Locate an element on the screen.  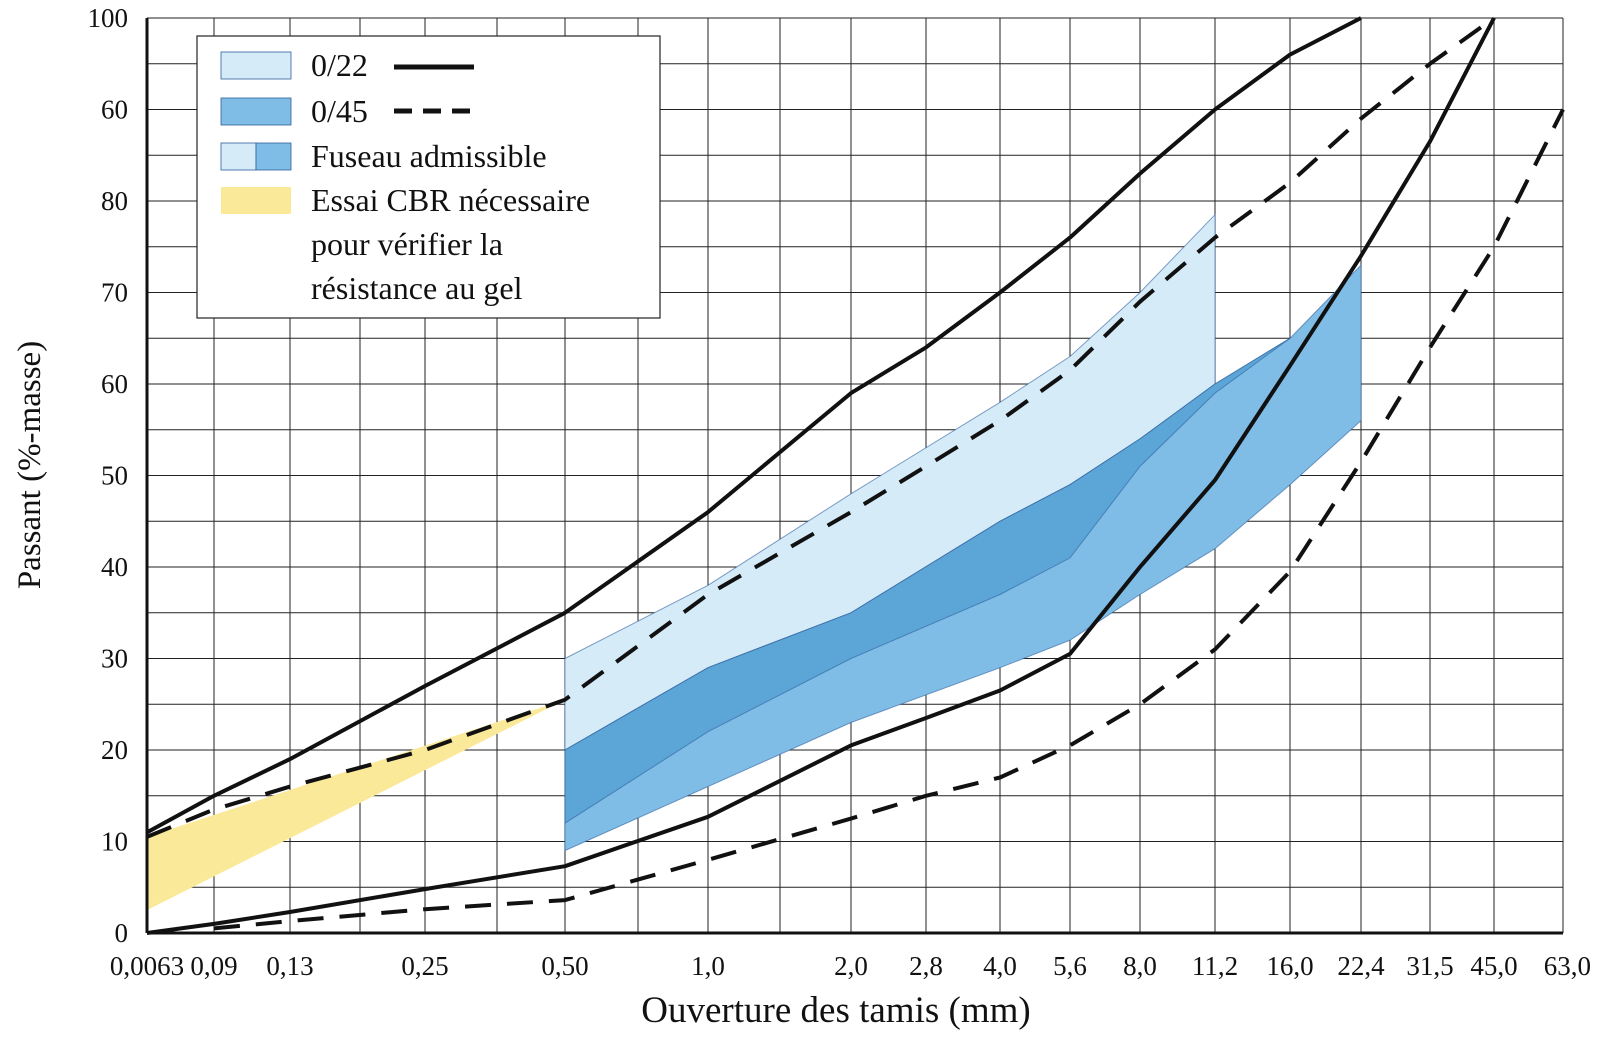
x-tick-label: 0,13 is located at coordinates (289, 966).